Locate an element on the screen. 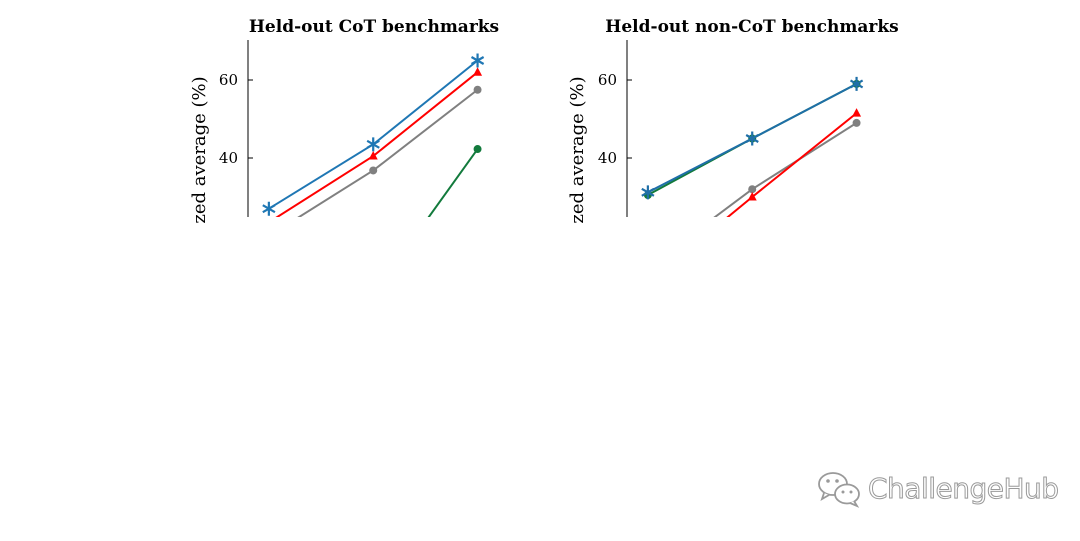 This screenshot has width=1080, height=541. wechat-icon is located at coordinates (839, 490).